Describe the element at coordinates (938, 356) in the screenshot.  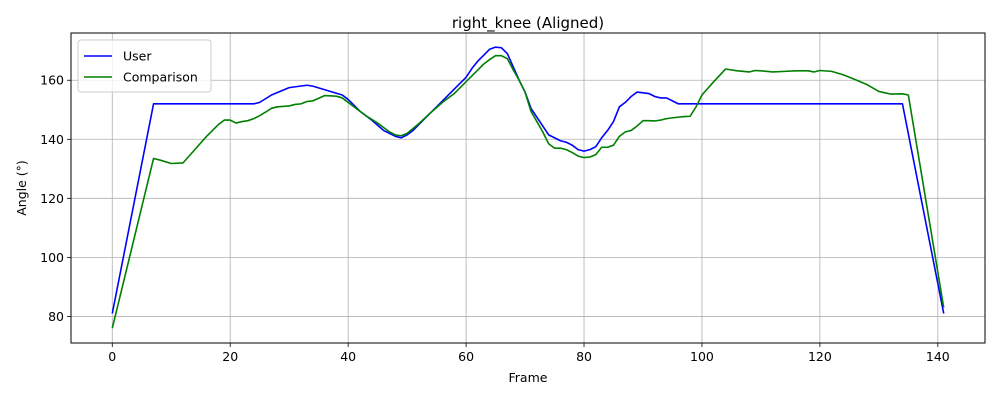
I see `x-tick-label: 140` at that location.